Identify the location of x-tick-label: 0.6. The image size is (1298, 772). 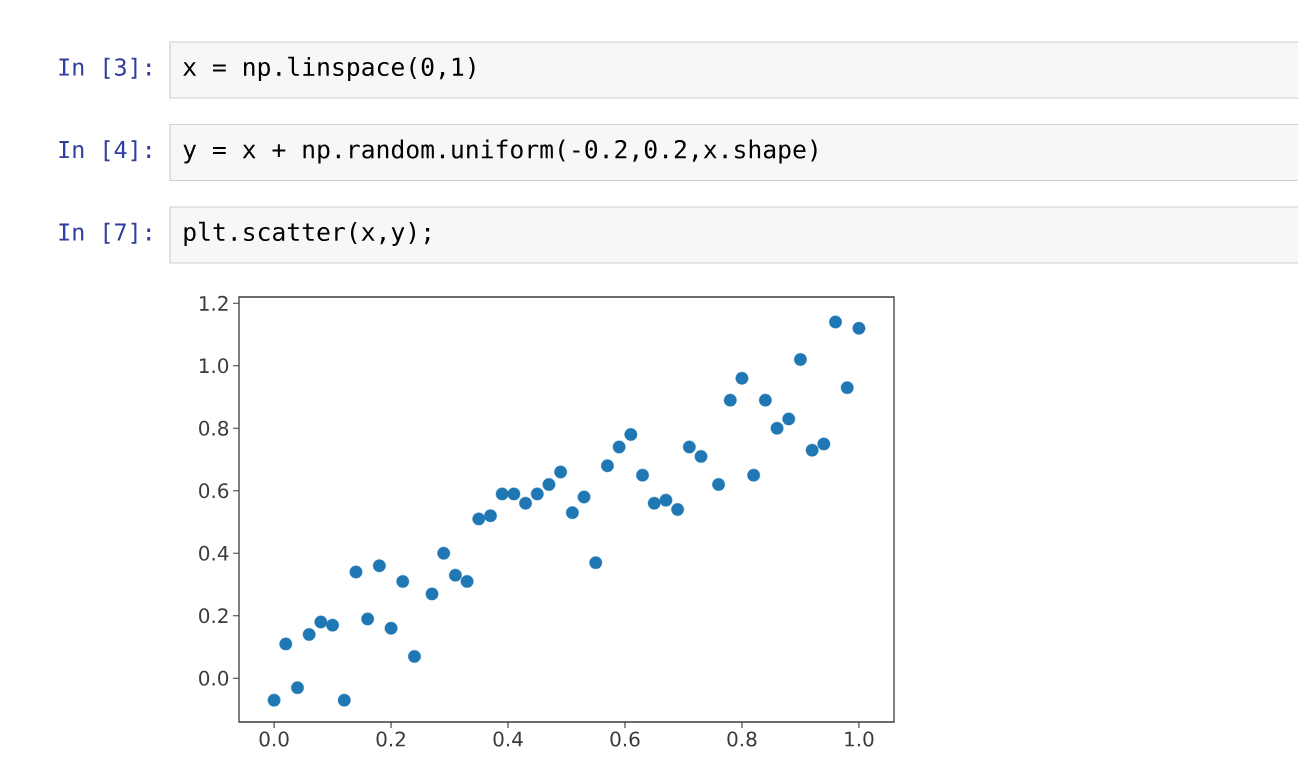
(625, 739).